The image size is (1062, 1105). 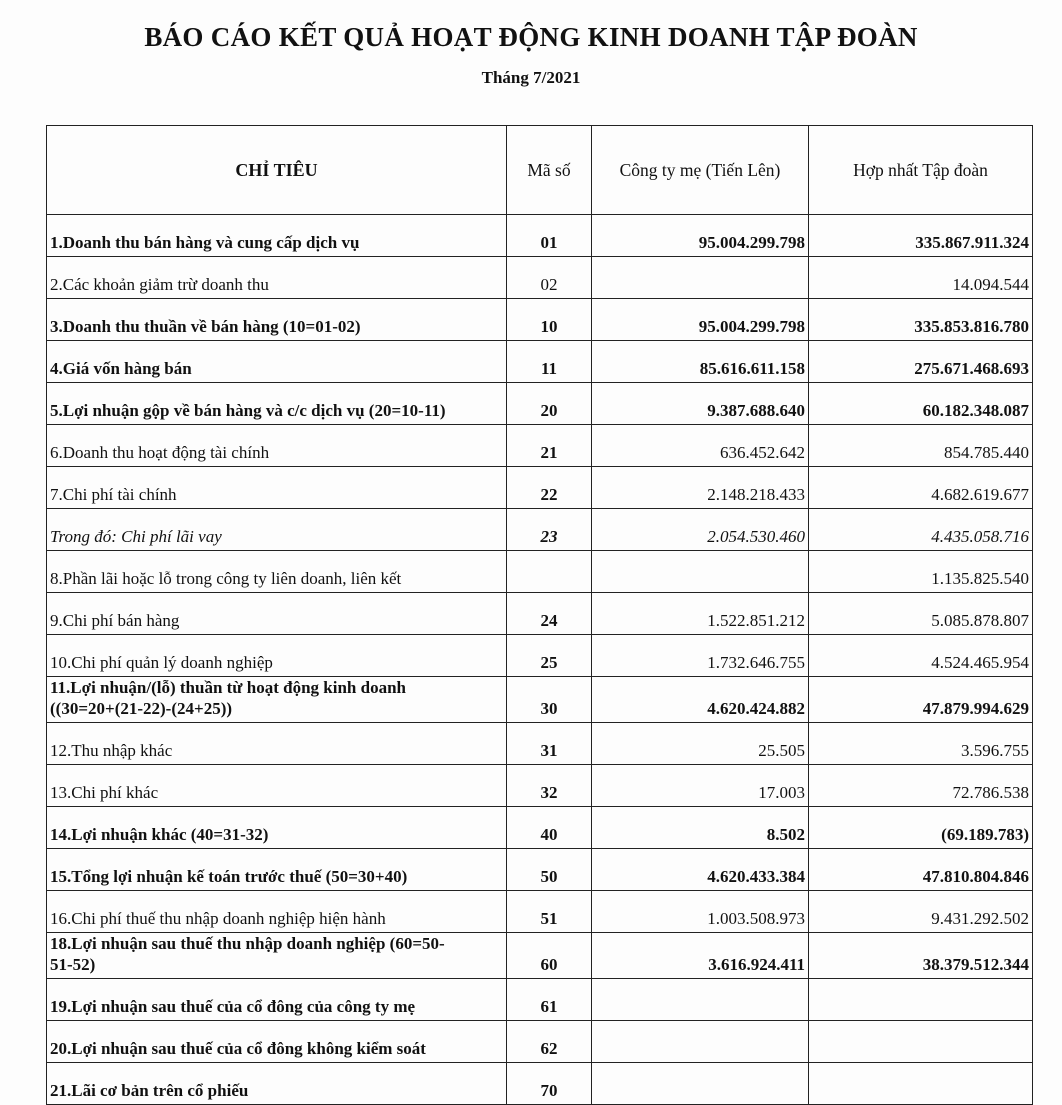 I want to click on row-parent-value: 2.054.530.460, so click(x=700, y=529).